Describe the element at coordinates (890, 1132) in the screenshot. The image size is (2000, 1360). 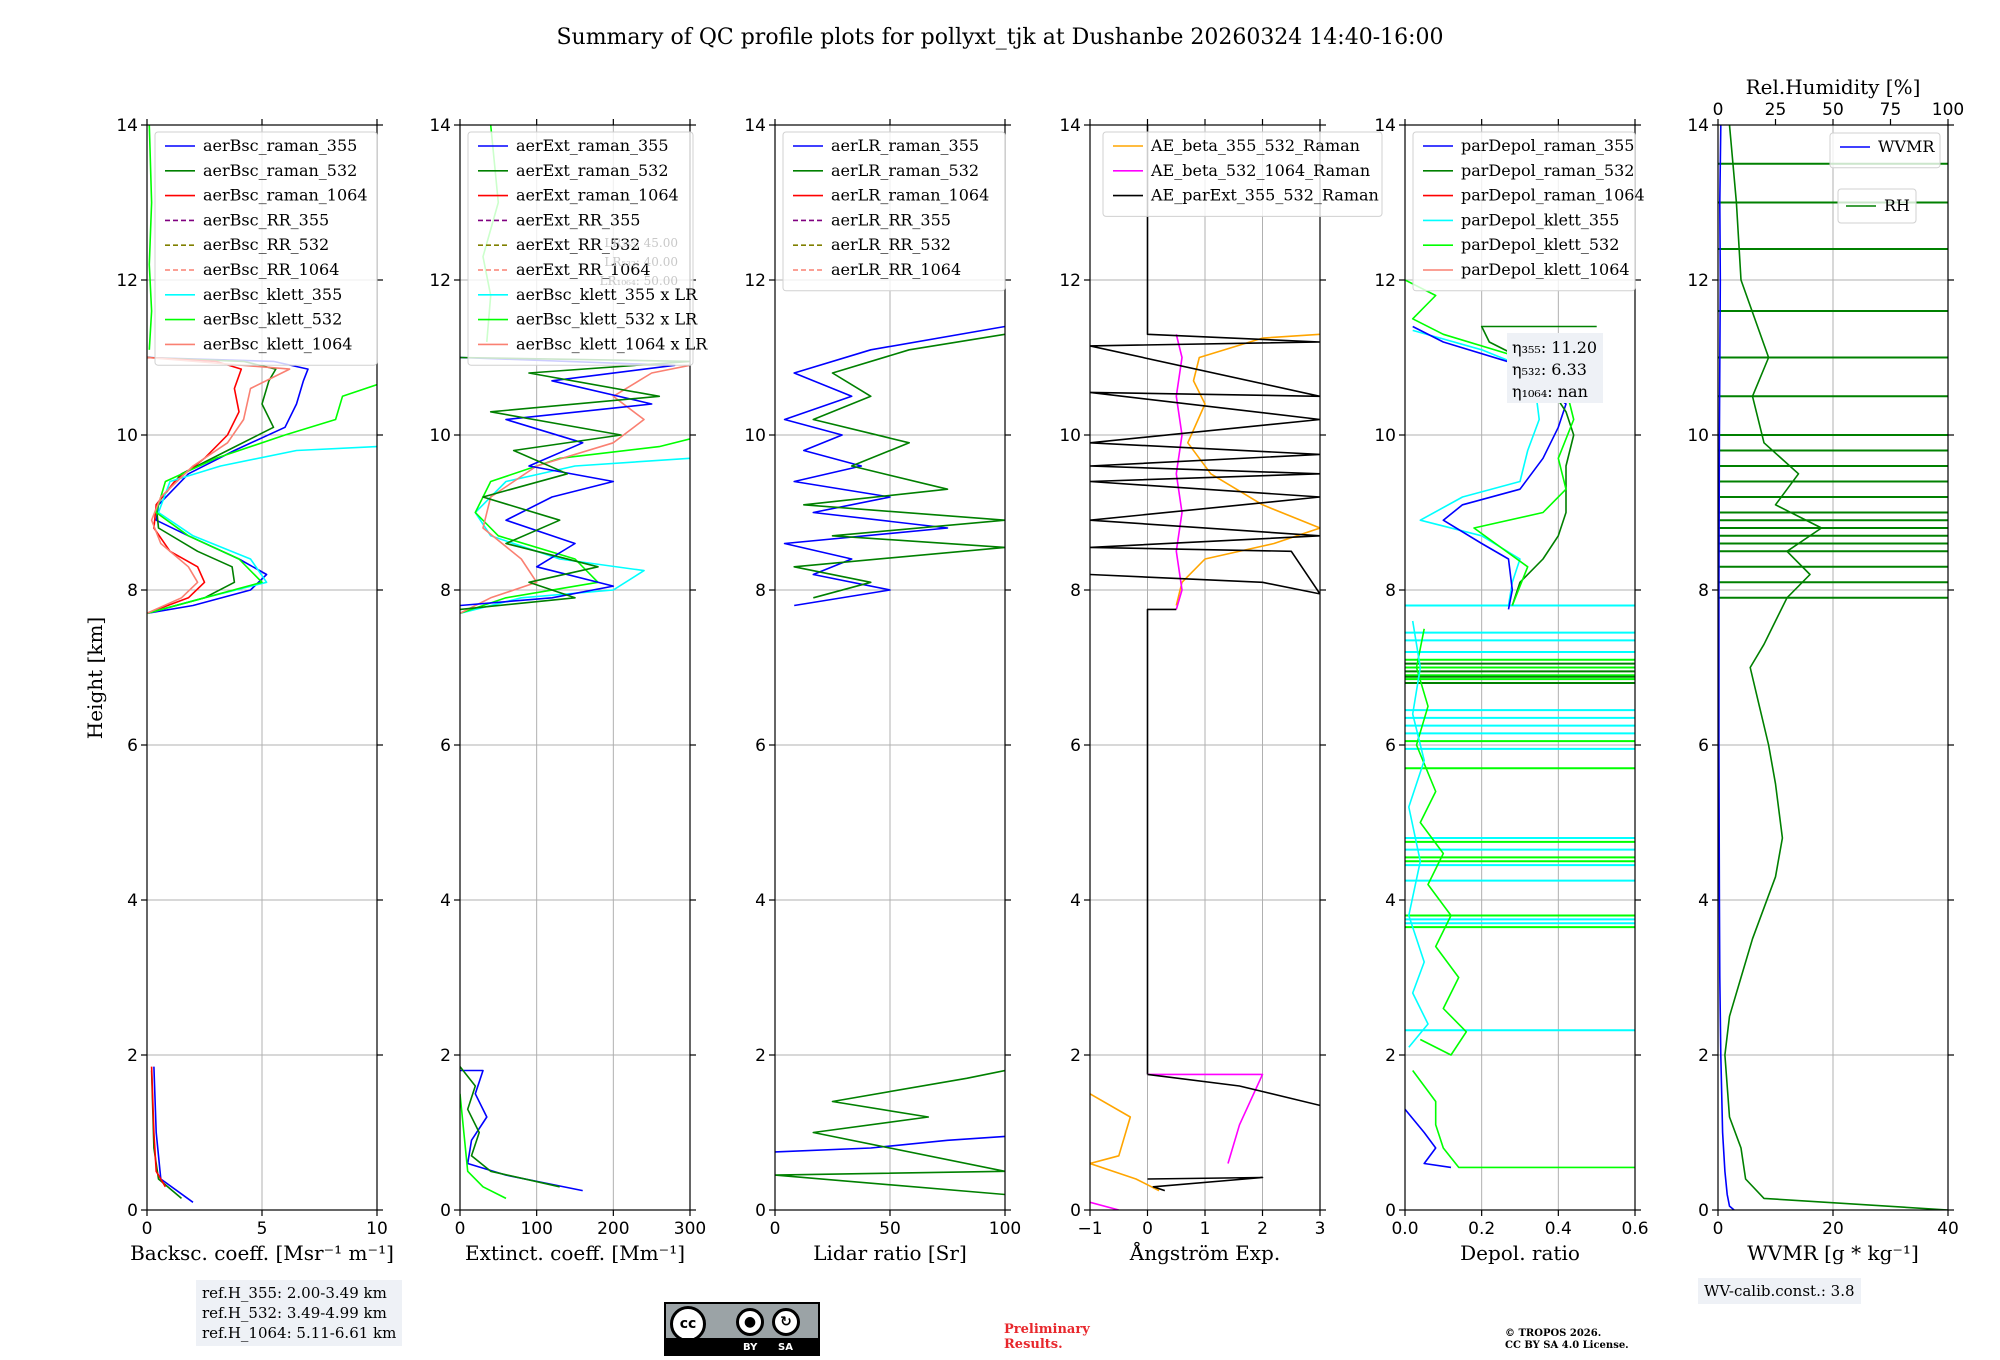
I see `series-aerlr-raman-532-near` at that location.